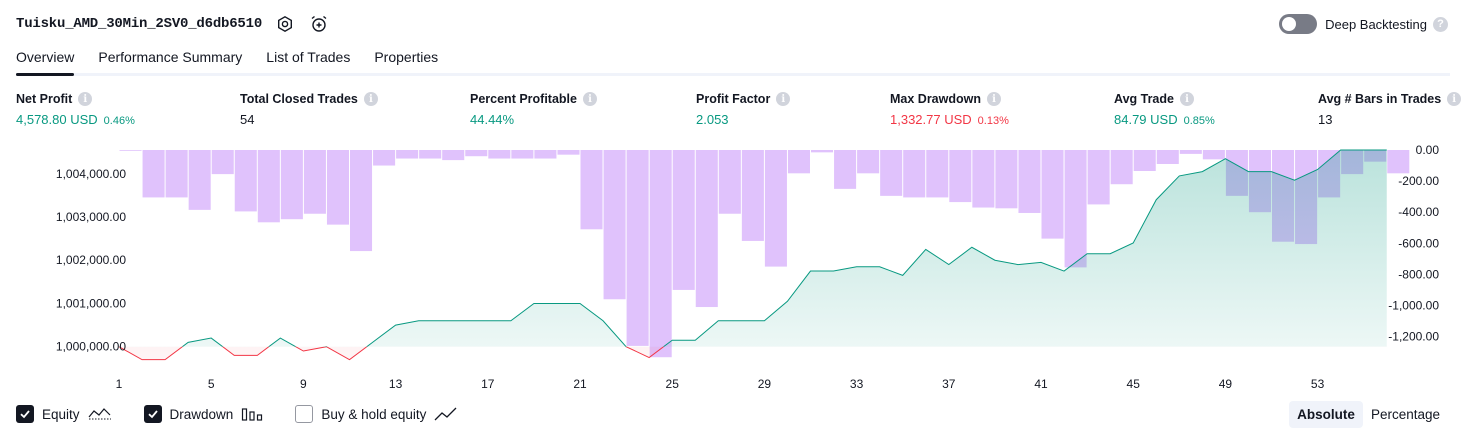 The image size is (1466, 438). Describe the element at coordinates (1376, 24) in the screenshot. I see `deep-backtesting-label: Deep Backtesting` at that location.